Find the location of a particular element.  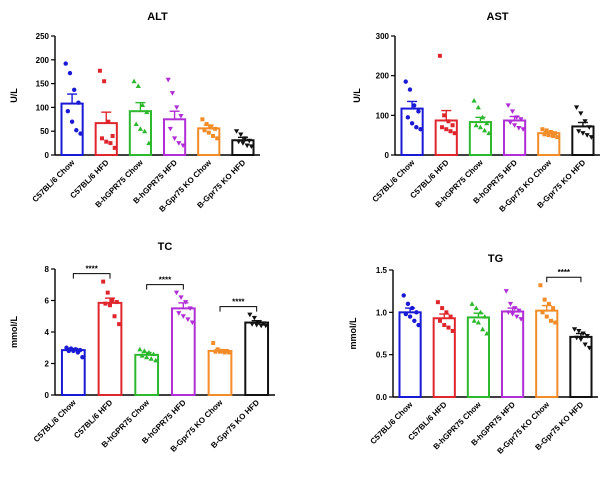

ast-y-axis-label: U/L is located at coordinates (357, 95).